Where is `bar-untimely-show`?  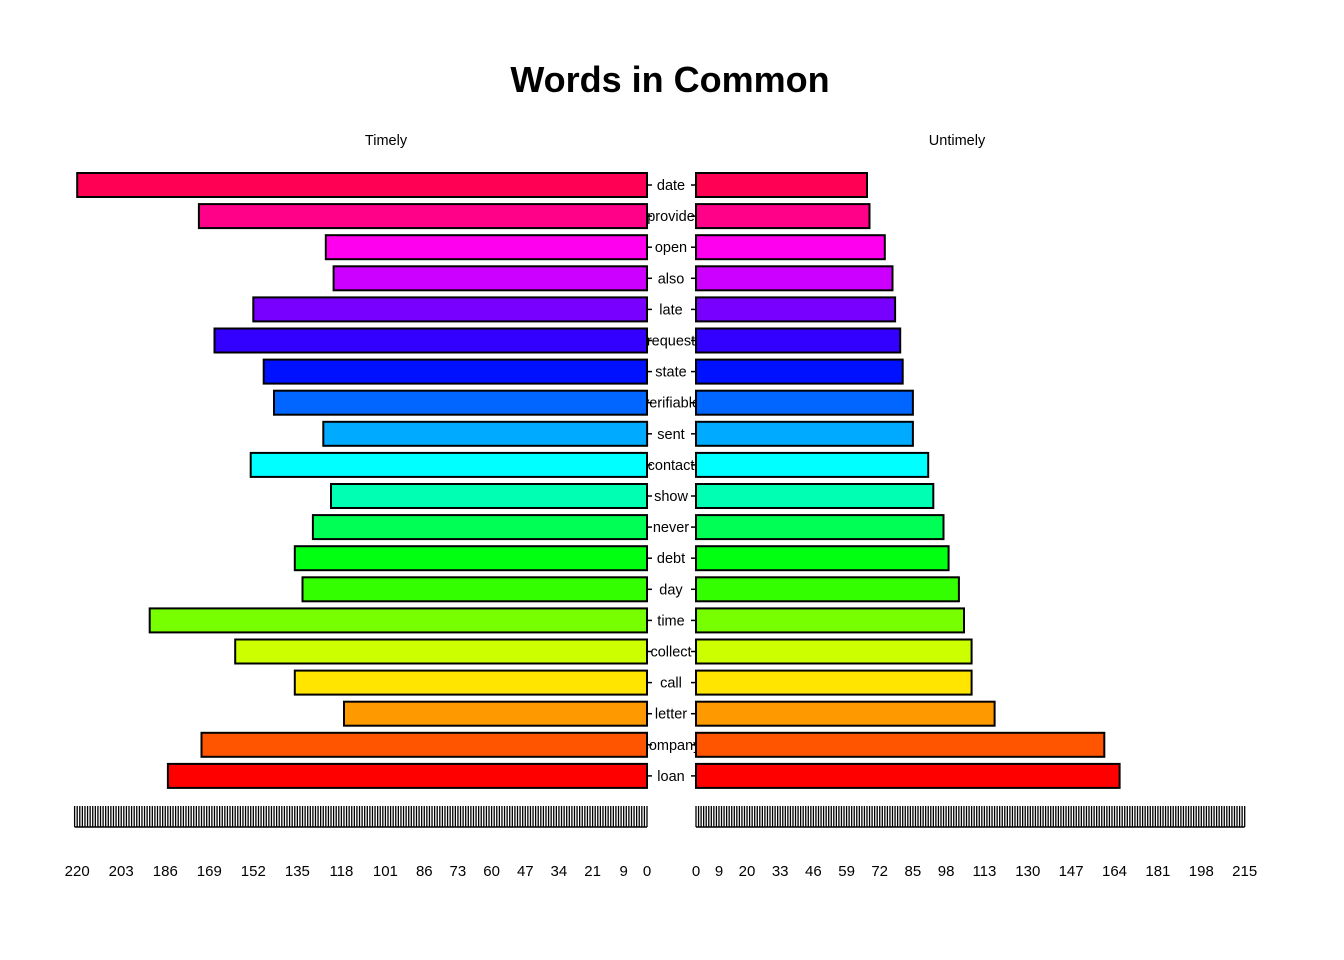
bar-untimely-show is located at coordinates (815, 496).